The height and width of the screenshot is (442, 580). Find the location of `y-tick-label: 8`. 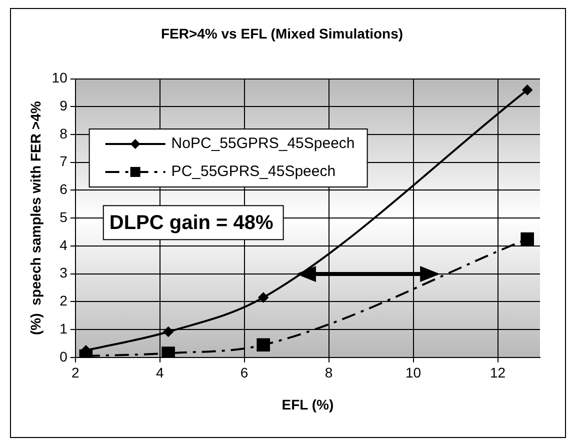

y-tick-label: 8 is located at coordinates (64, 133).